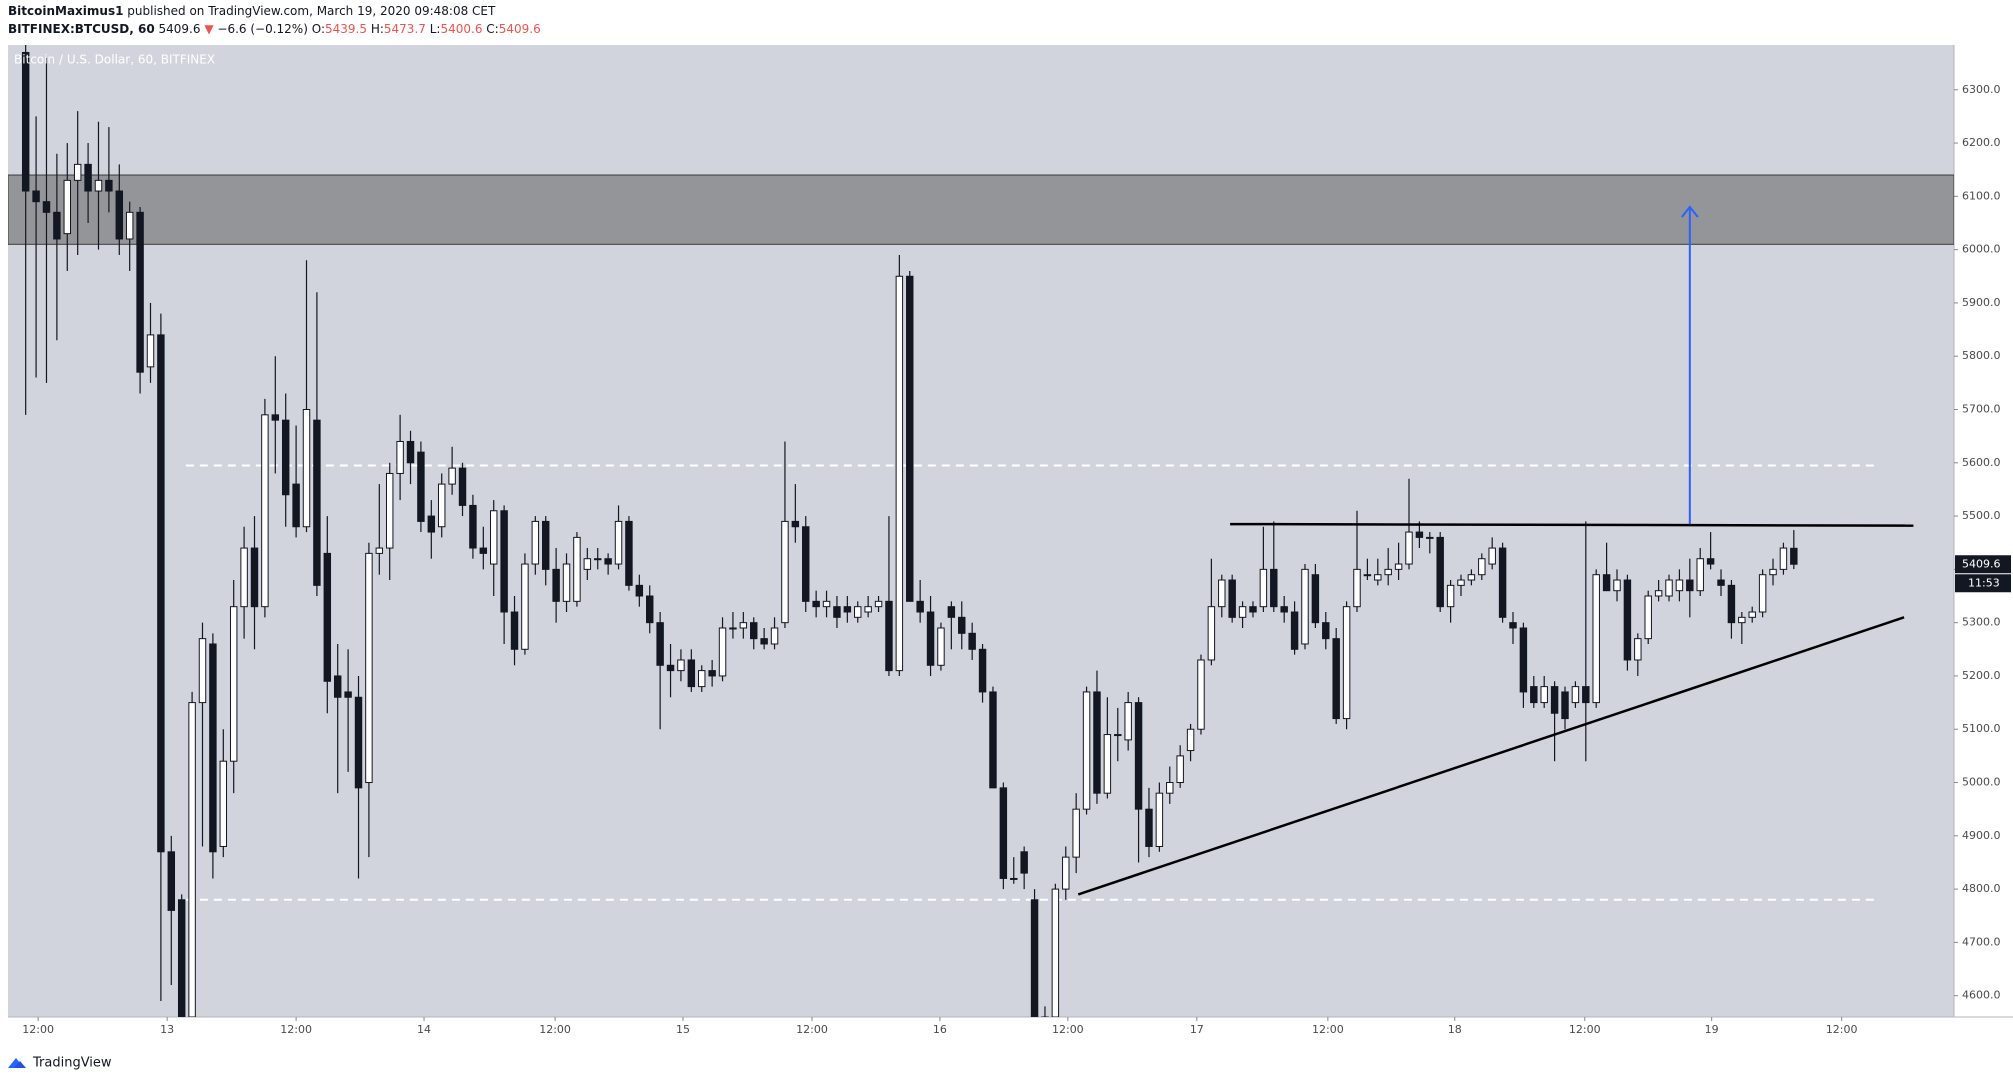  What do you see at coordinates (435, 29) in the screenshot?
I see `l-label: L:` at bounding box center [435, 29].